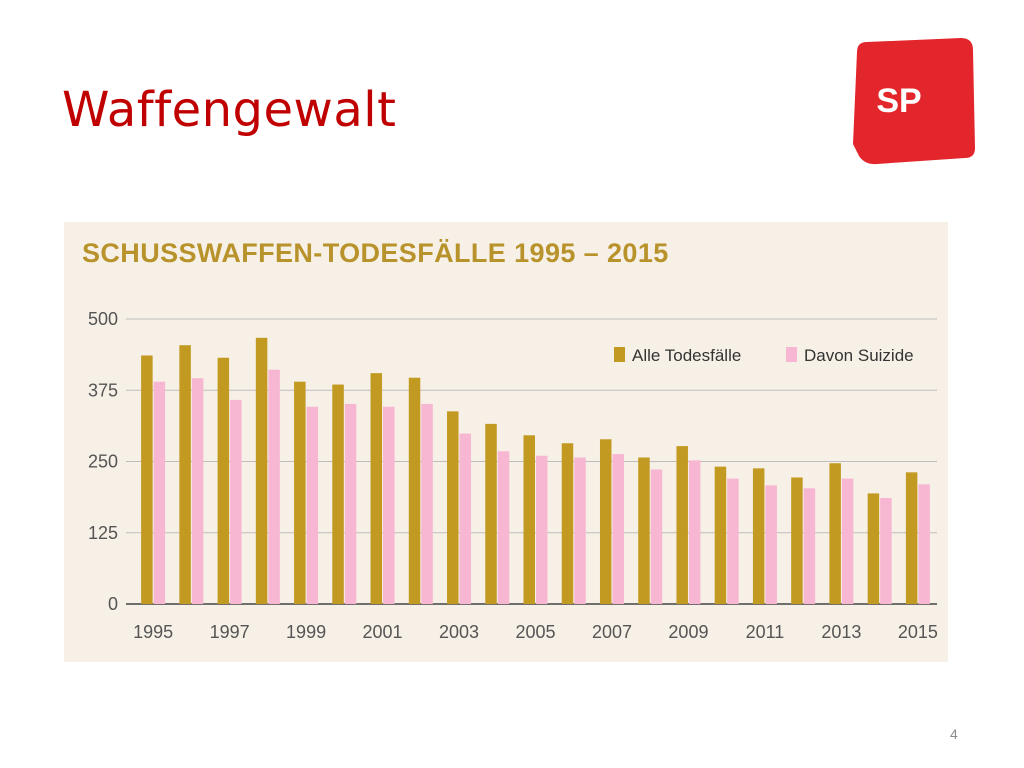 Image resolution: width=1024 pixels, height=768 pixels. Describe the element at coordinates (103, 390) in the screenshot. I see `y-tick-label: 375` at that location.